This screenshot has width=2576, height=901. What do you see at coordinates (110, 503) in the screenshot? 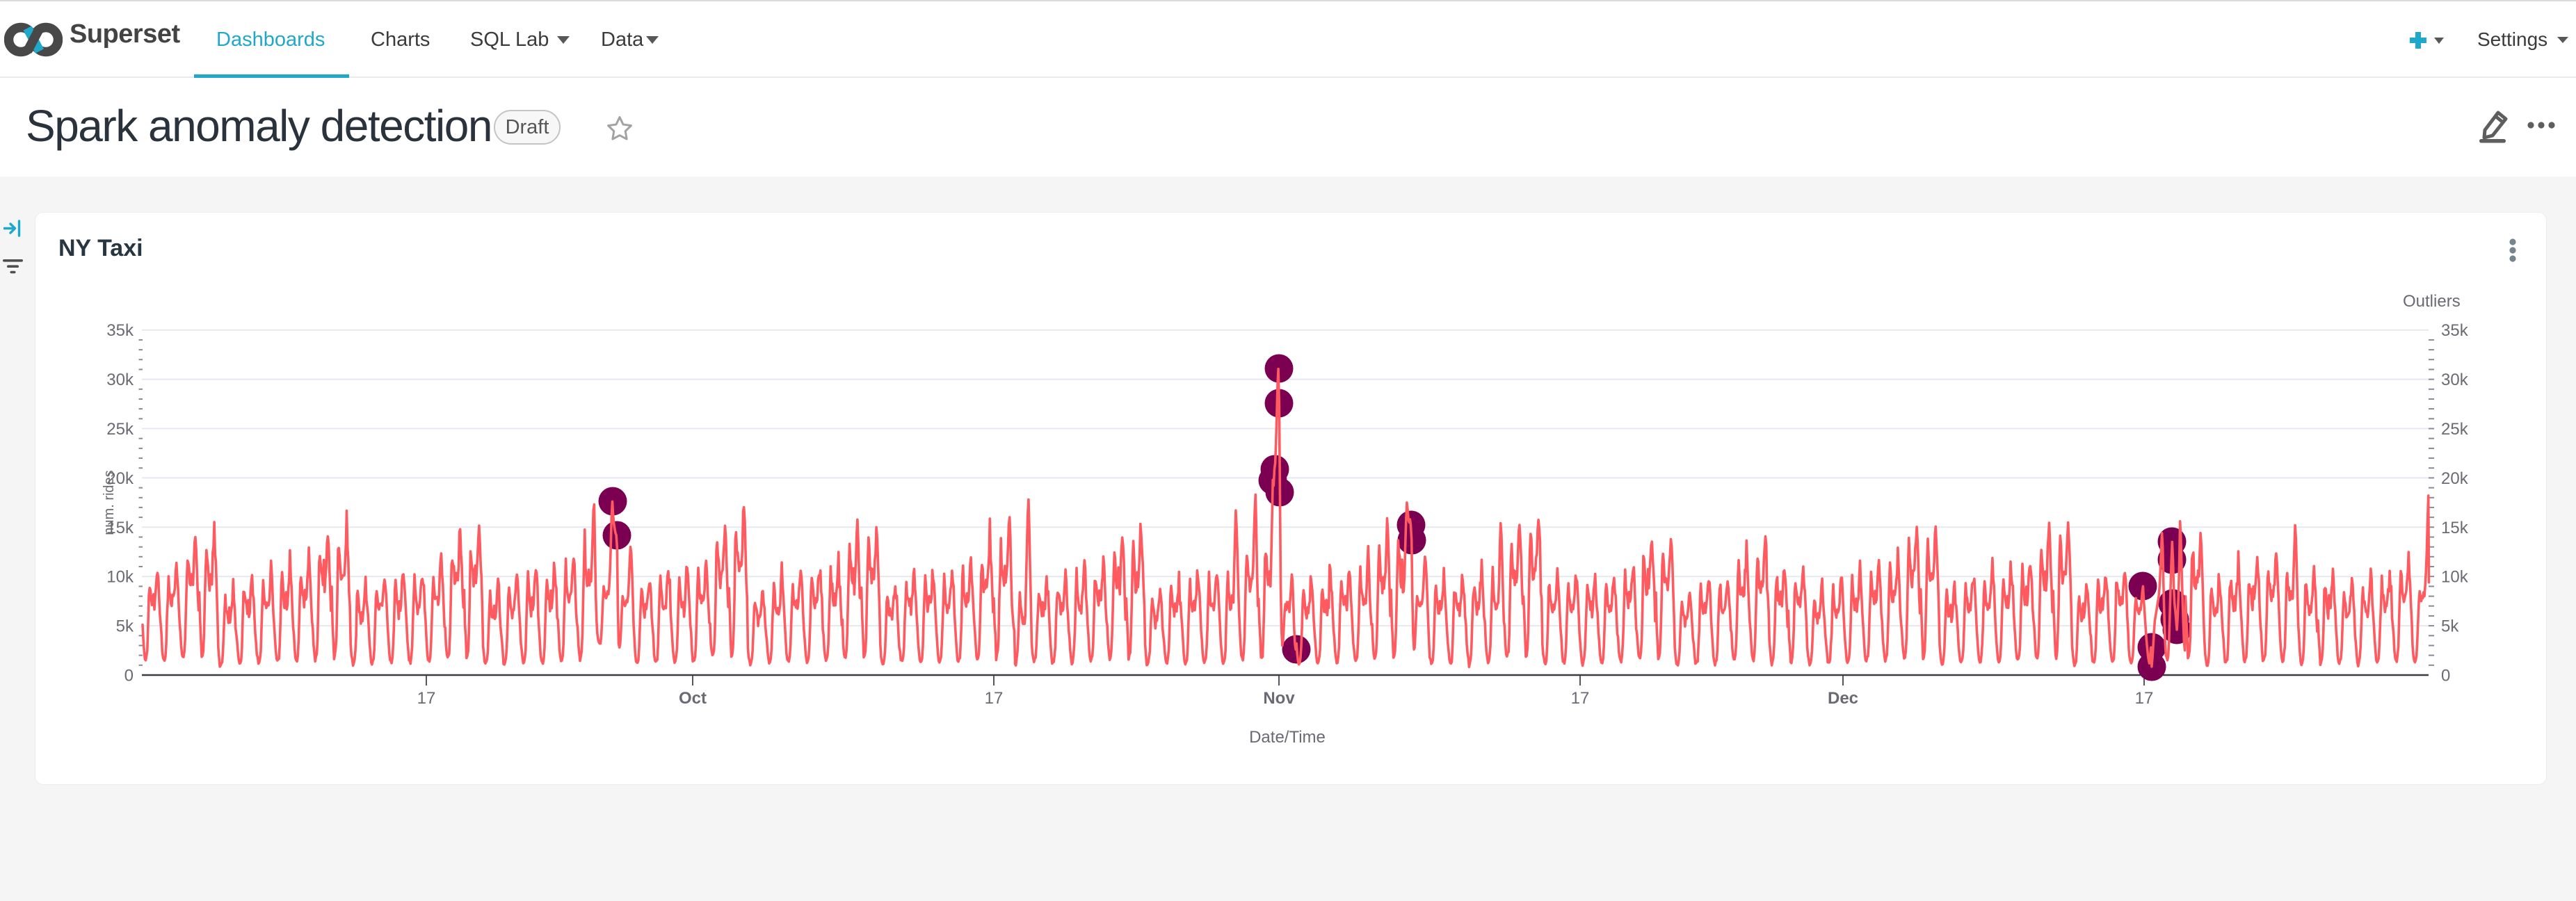
I see `svg-text: num. rides` at bounding box center [110, 503].